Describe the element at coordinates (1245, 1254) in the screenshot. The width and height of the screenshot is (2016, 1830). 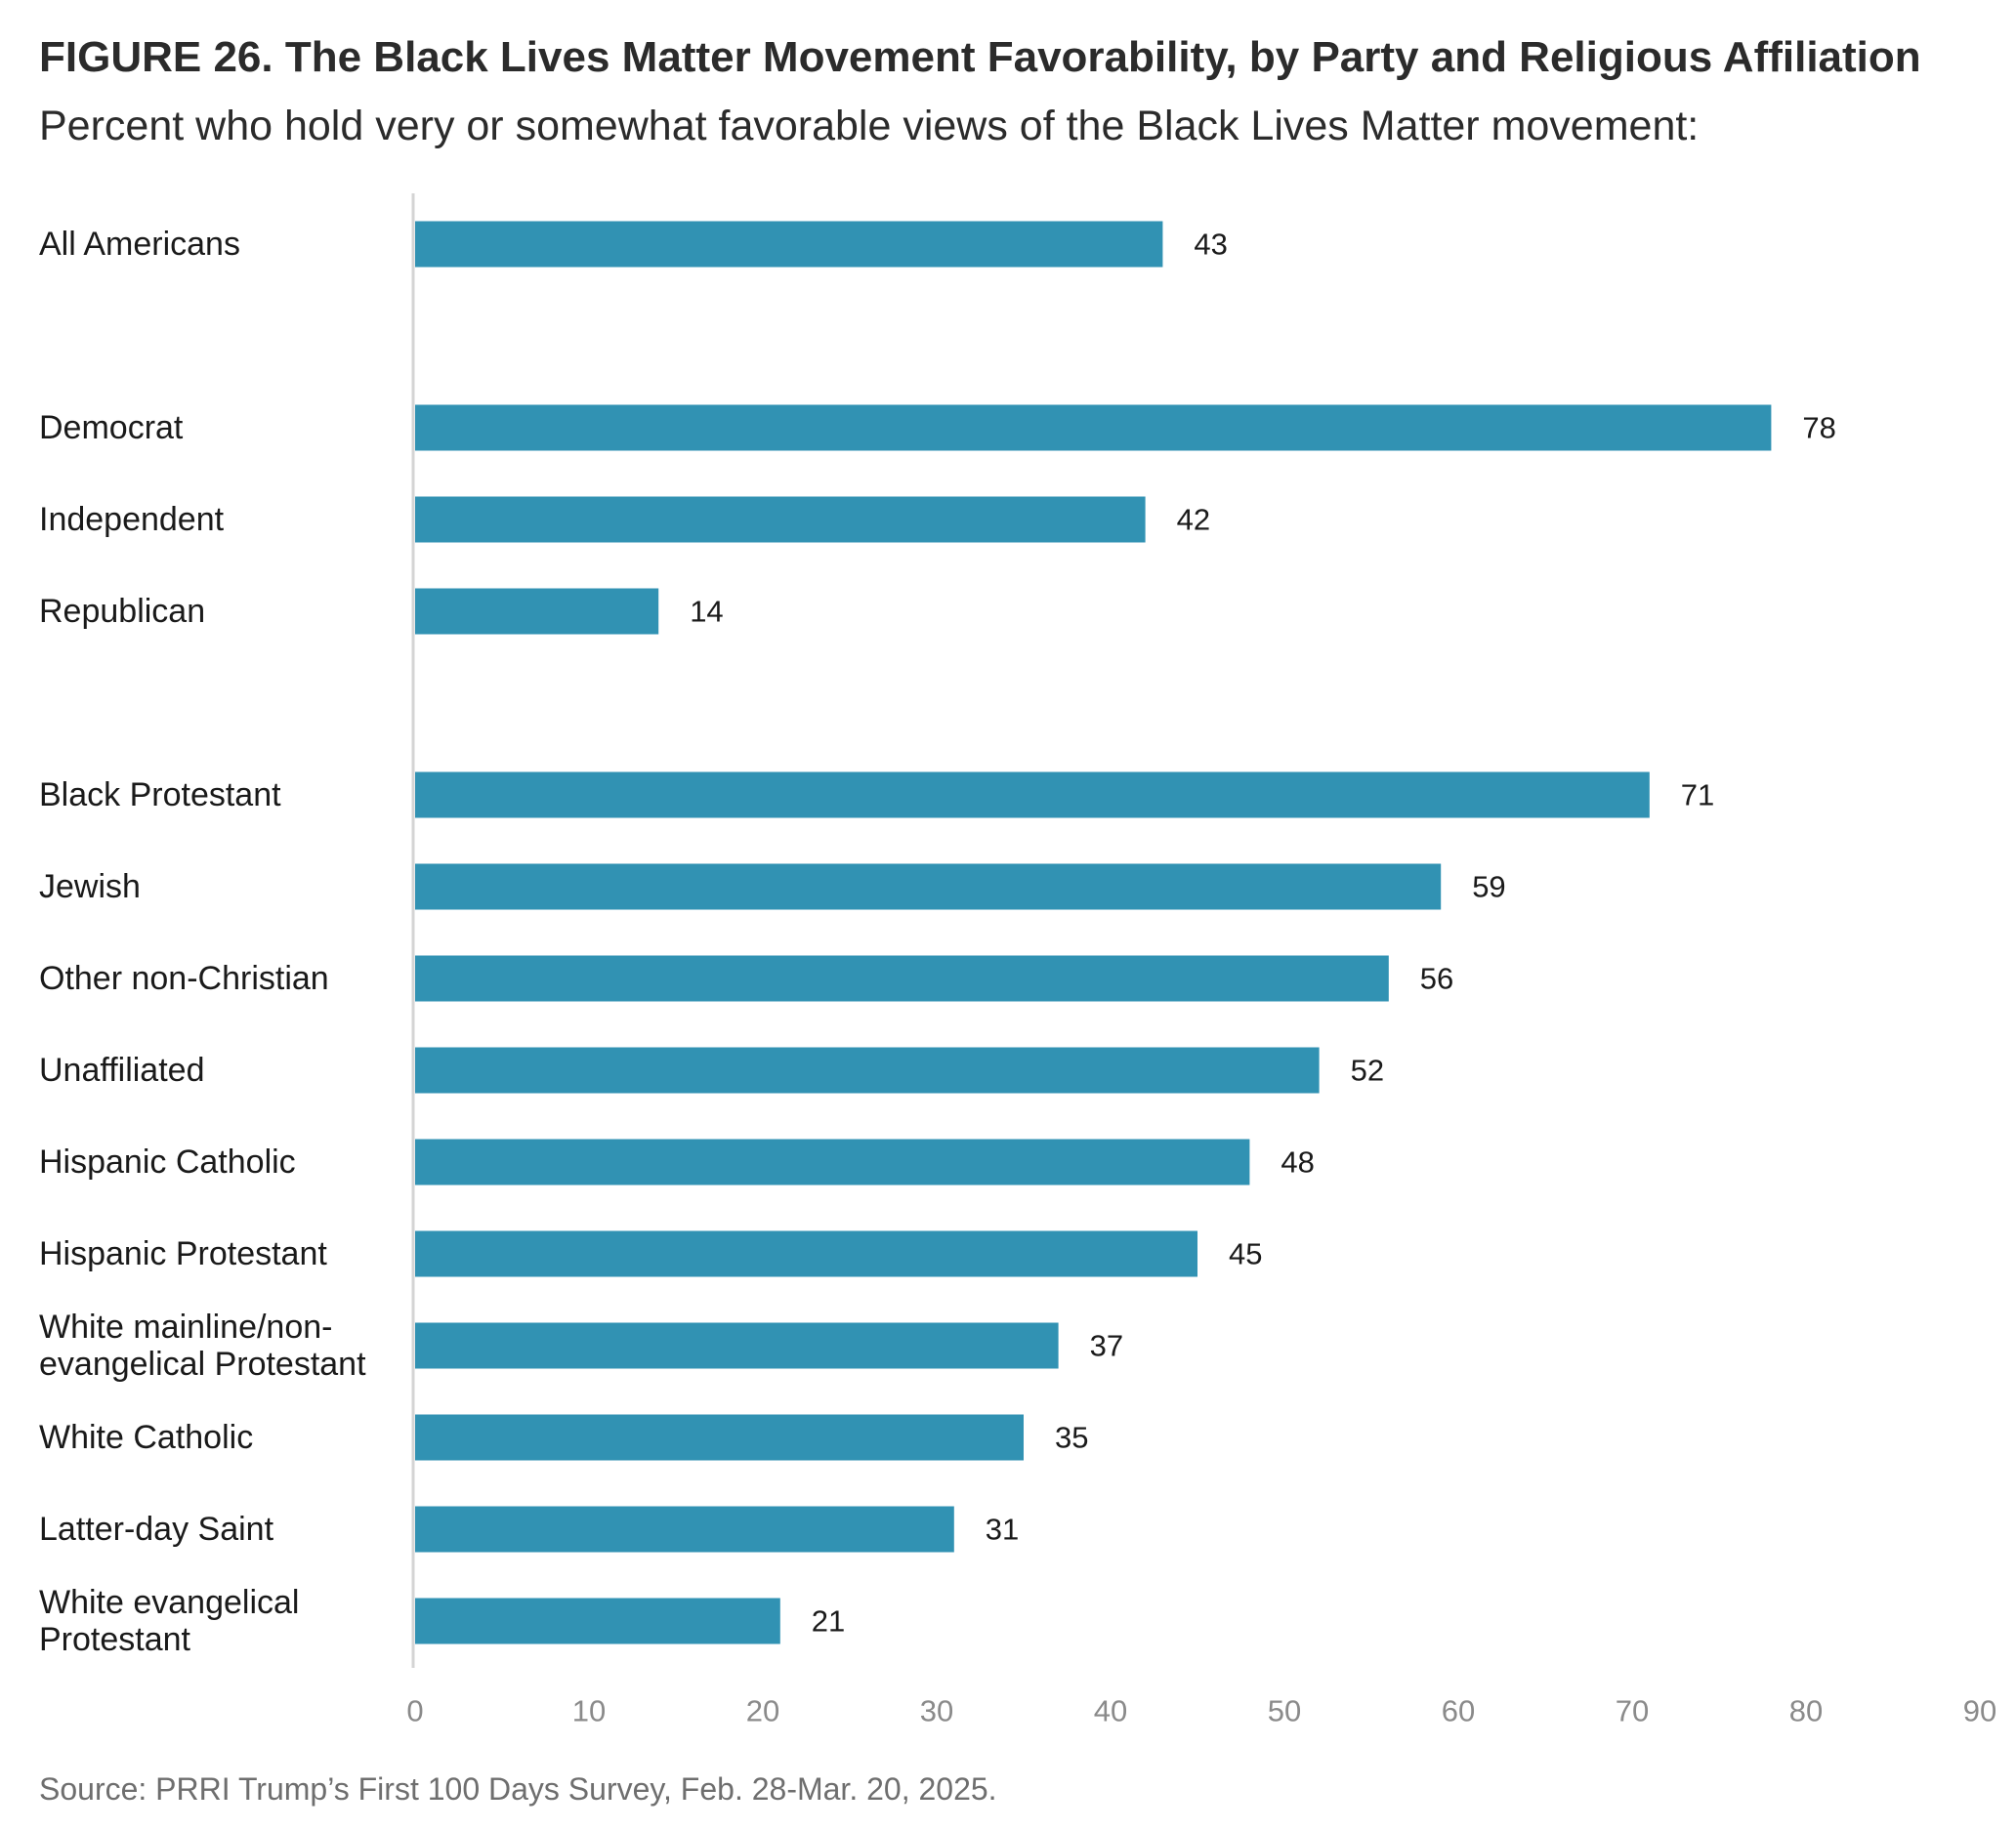
I see `value-label: 45` at that location.